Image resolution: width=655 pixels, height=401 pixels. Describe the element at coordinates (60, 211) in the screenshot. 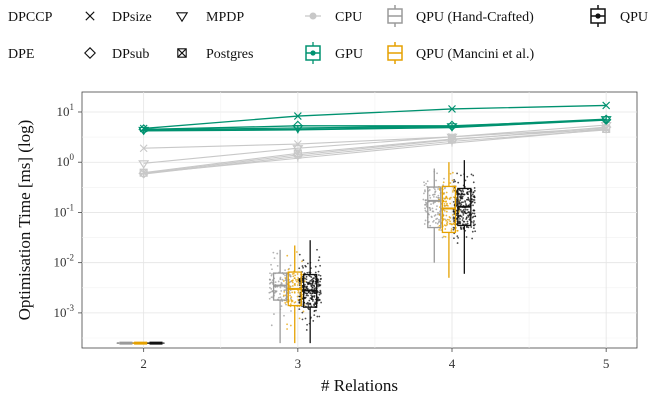

I see `y-tick-base: 10` at that location.